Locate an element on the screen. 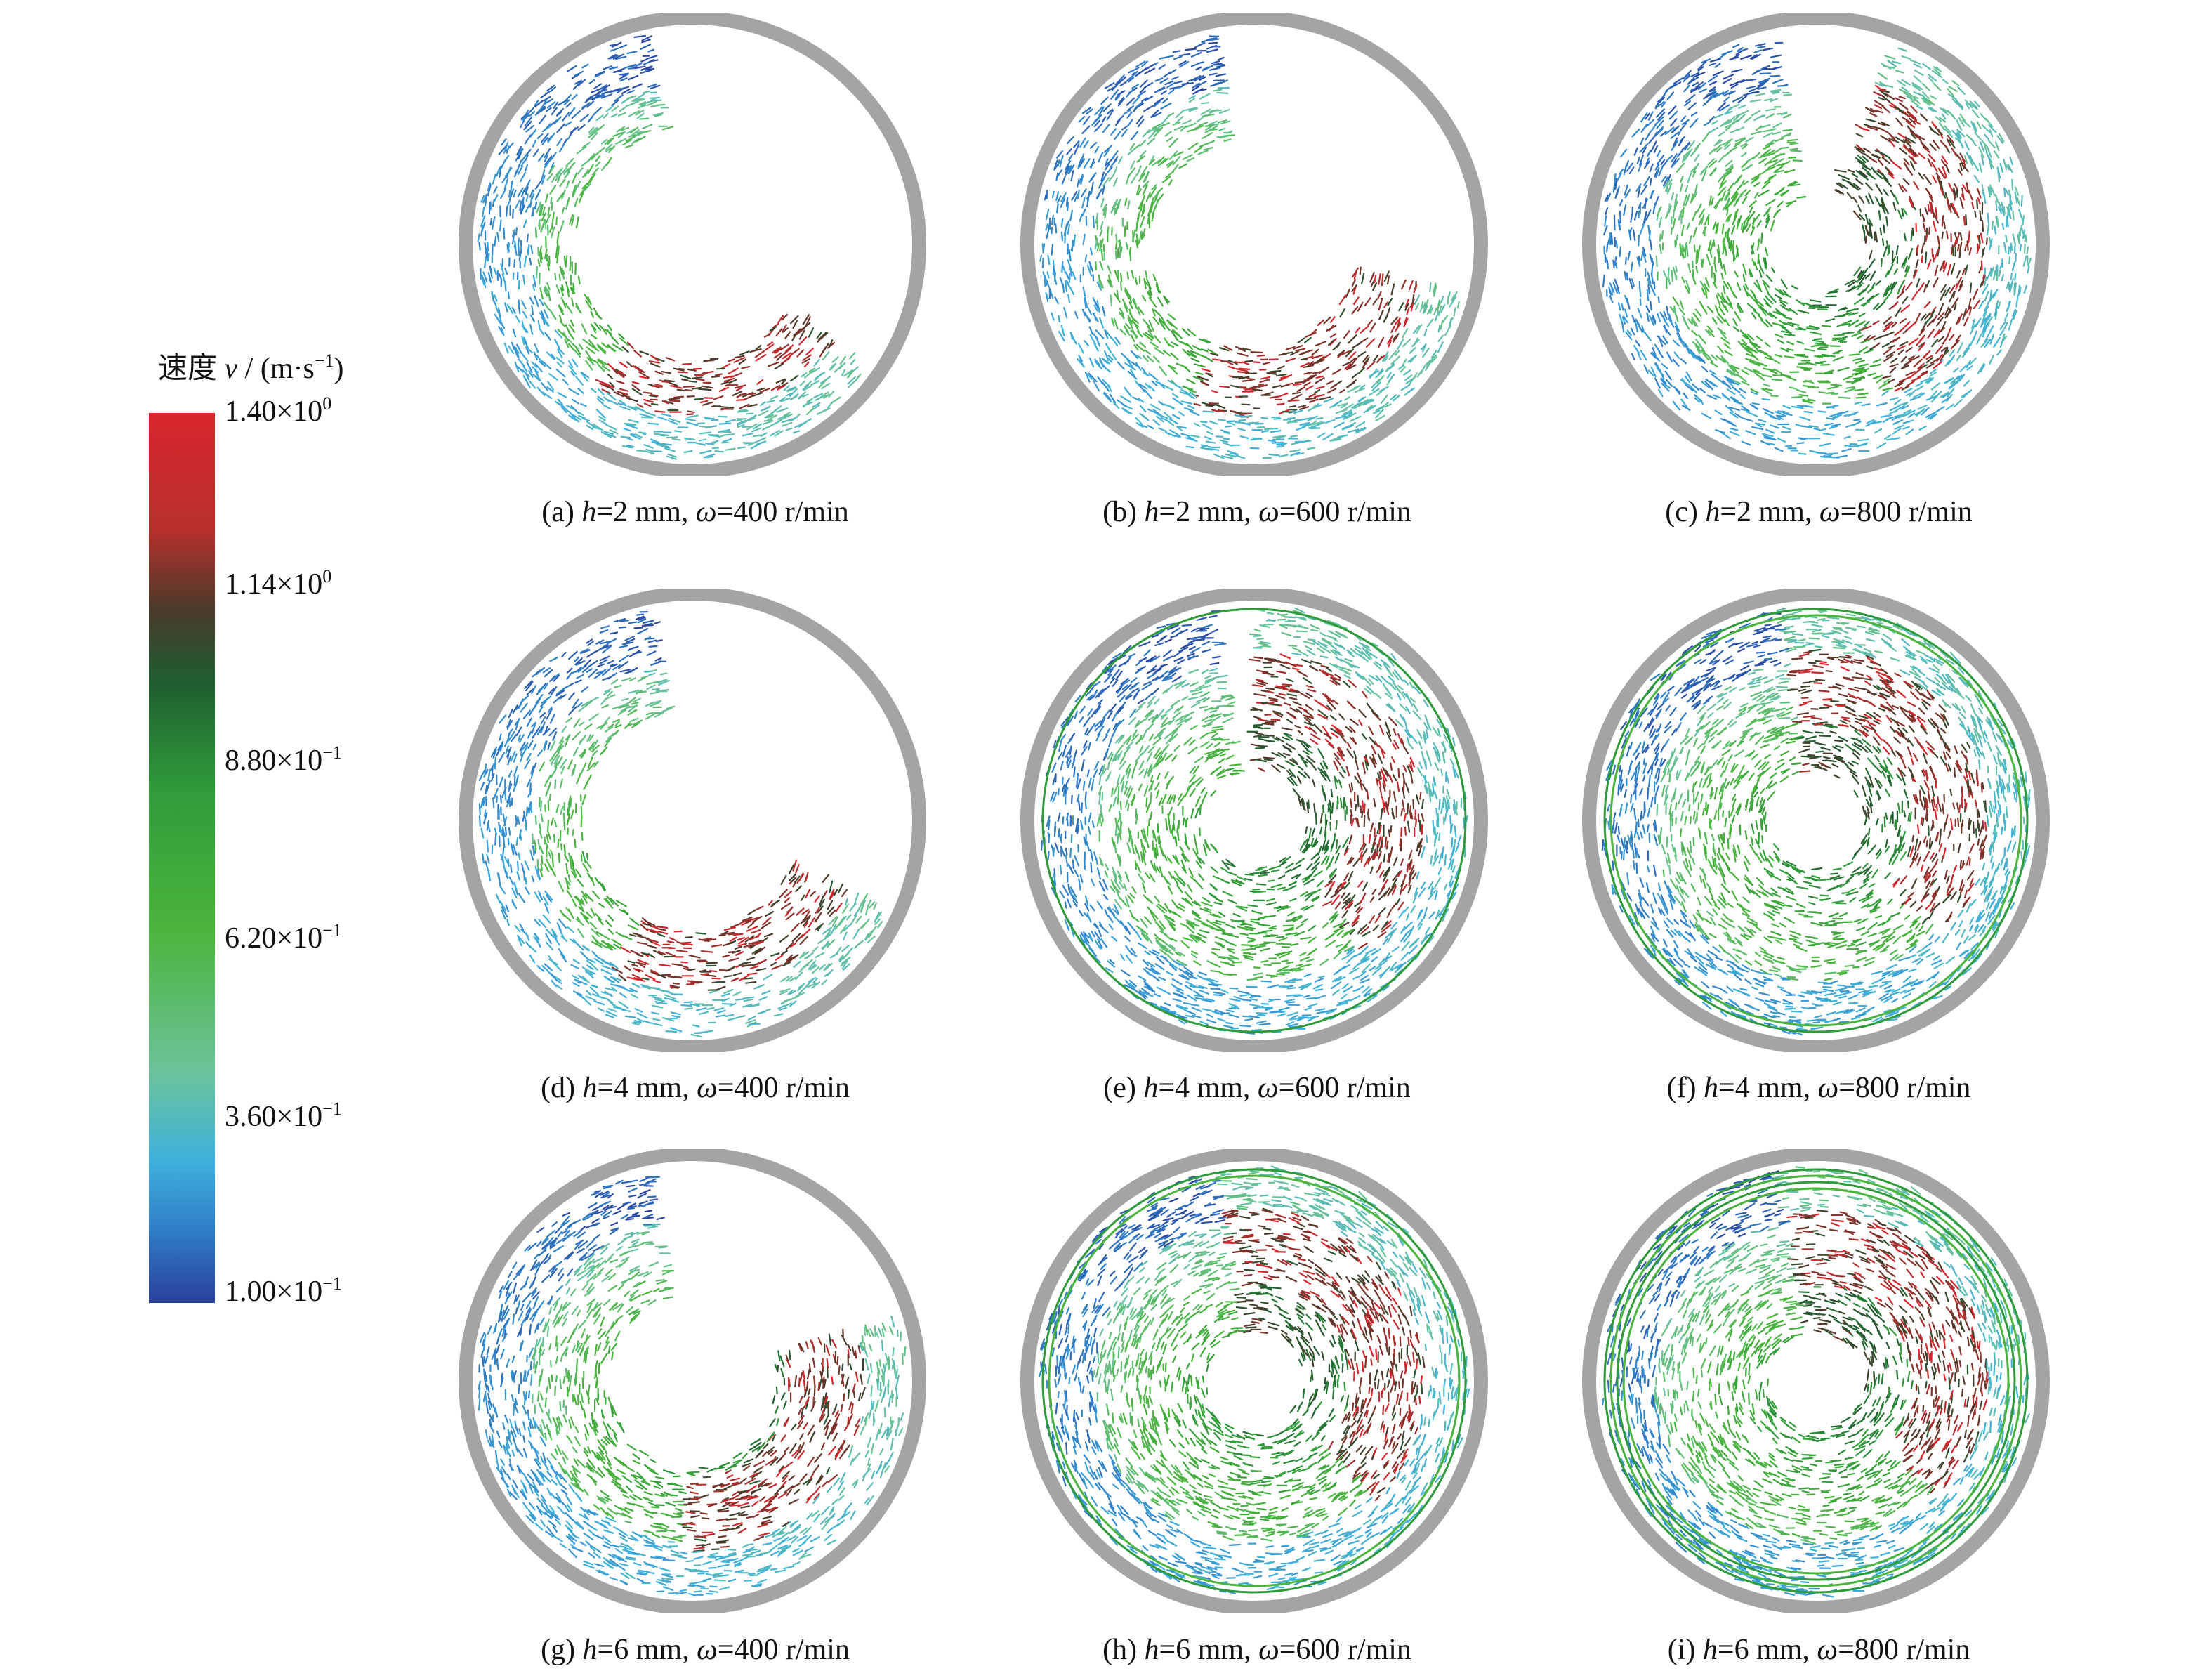 The image size is (2212, 1678). vector-c-2051 is located at coordinates (1931, 398).